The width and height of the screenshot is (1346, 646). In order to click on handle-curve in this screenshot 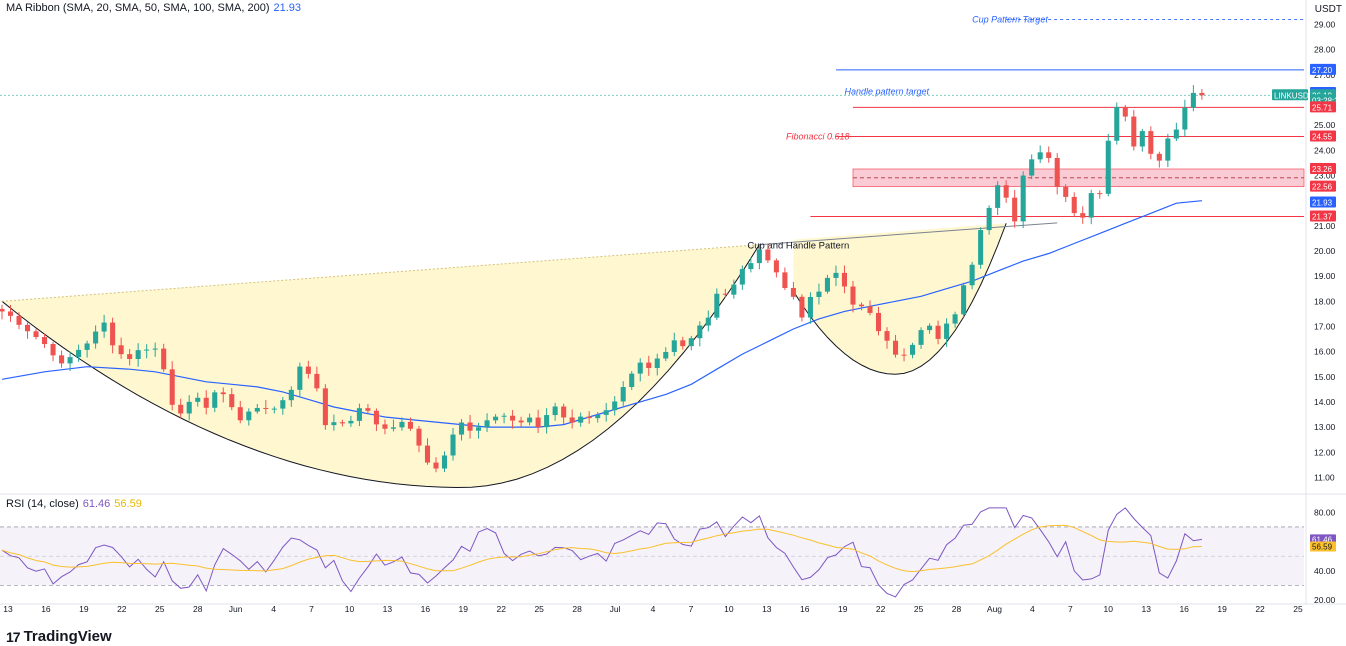, I will do `click(899, 299)`.